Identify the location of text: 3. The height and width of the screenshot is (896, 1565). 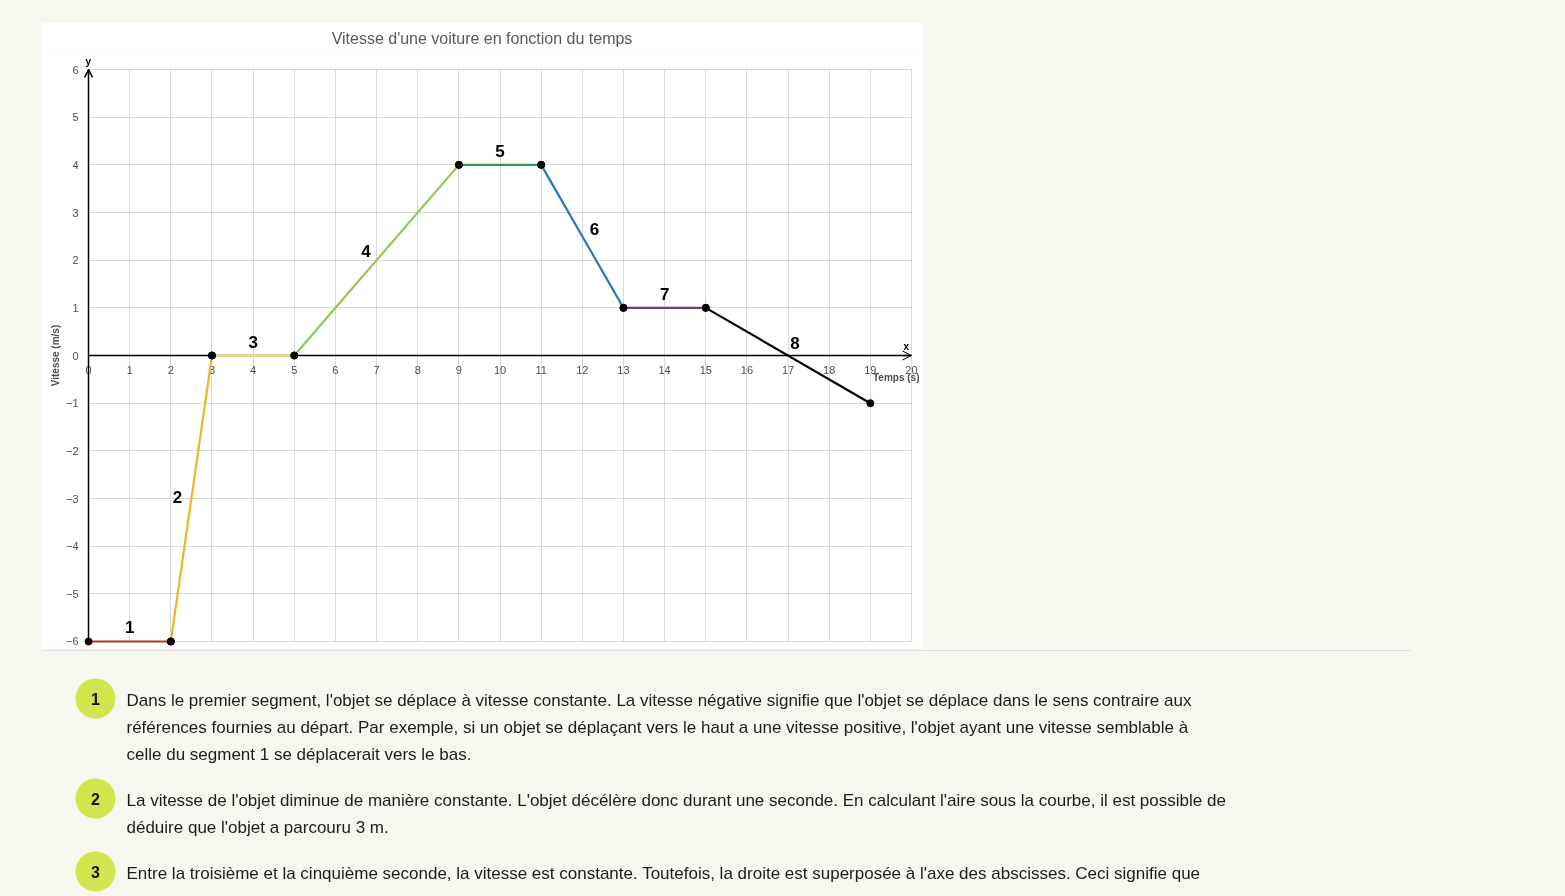
(96, 872).